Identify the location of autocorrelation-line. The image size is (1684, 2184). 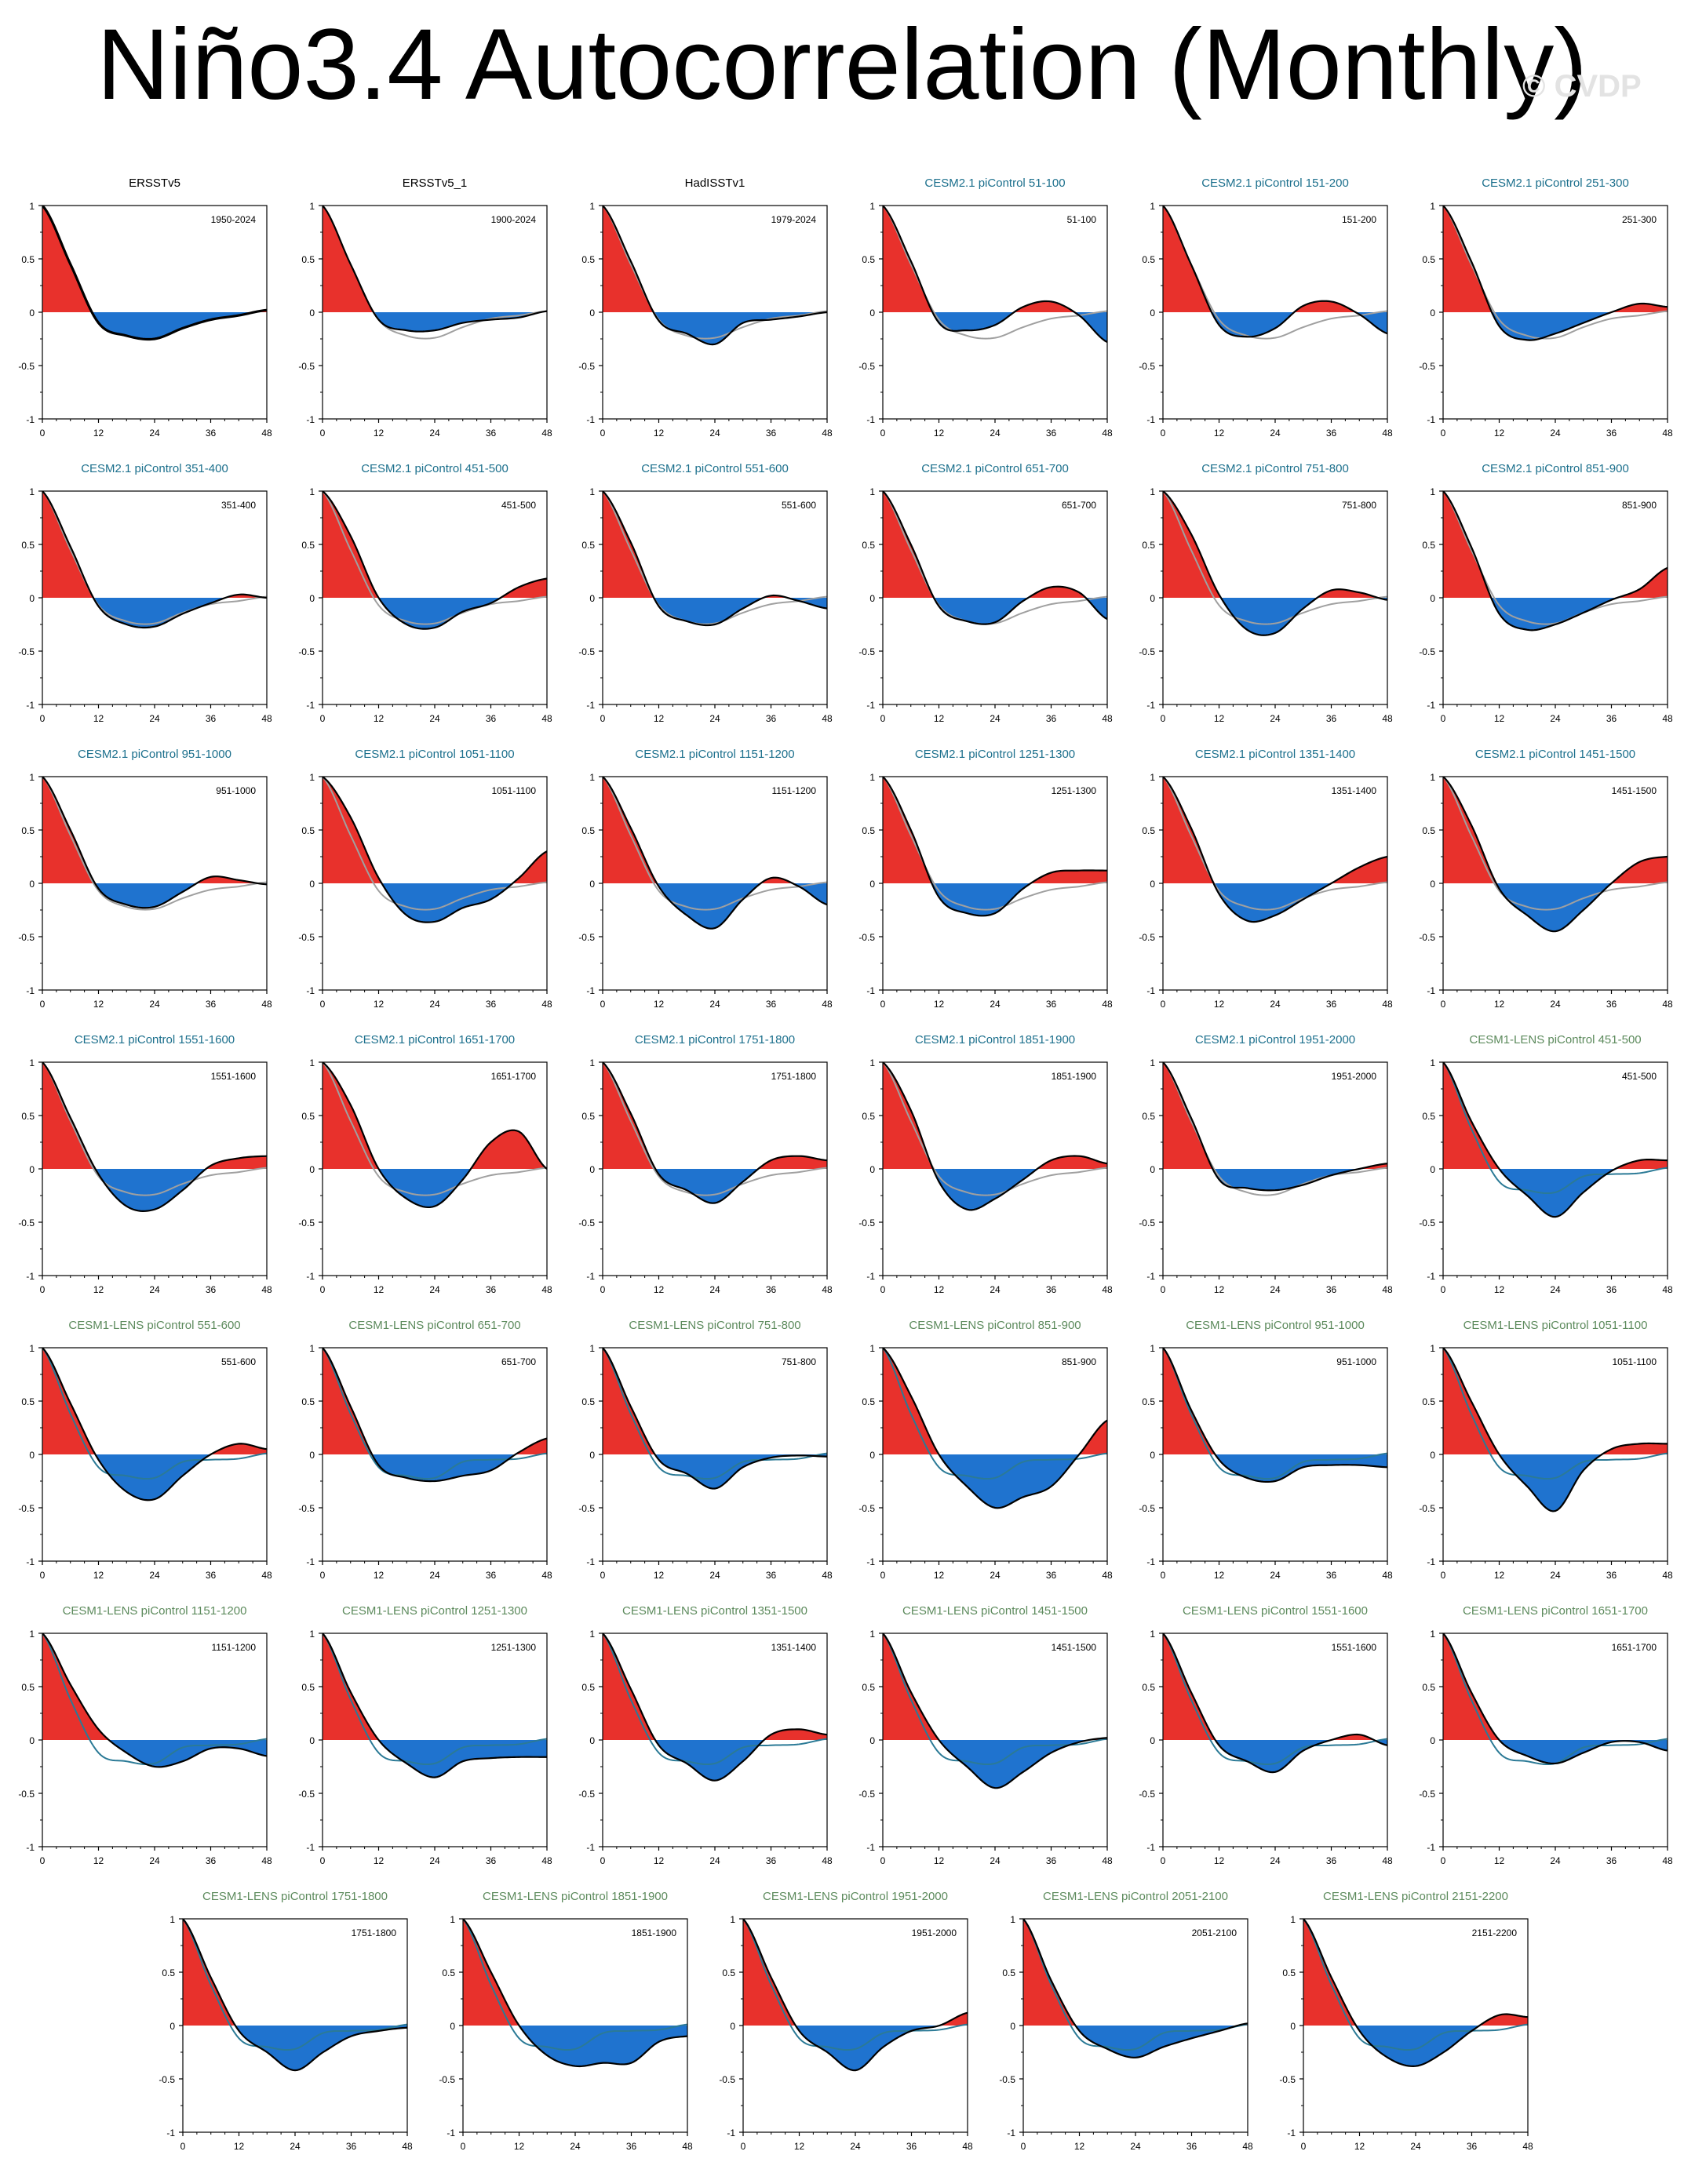
(1275, 850).